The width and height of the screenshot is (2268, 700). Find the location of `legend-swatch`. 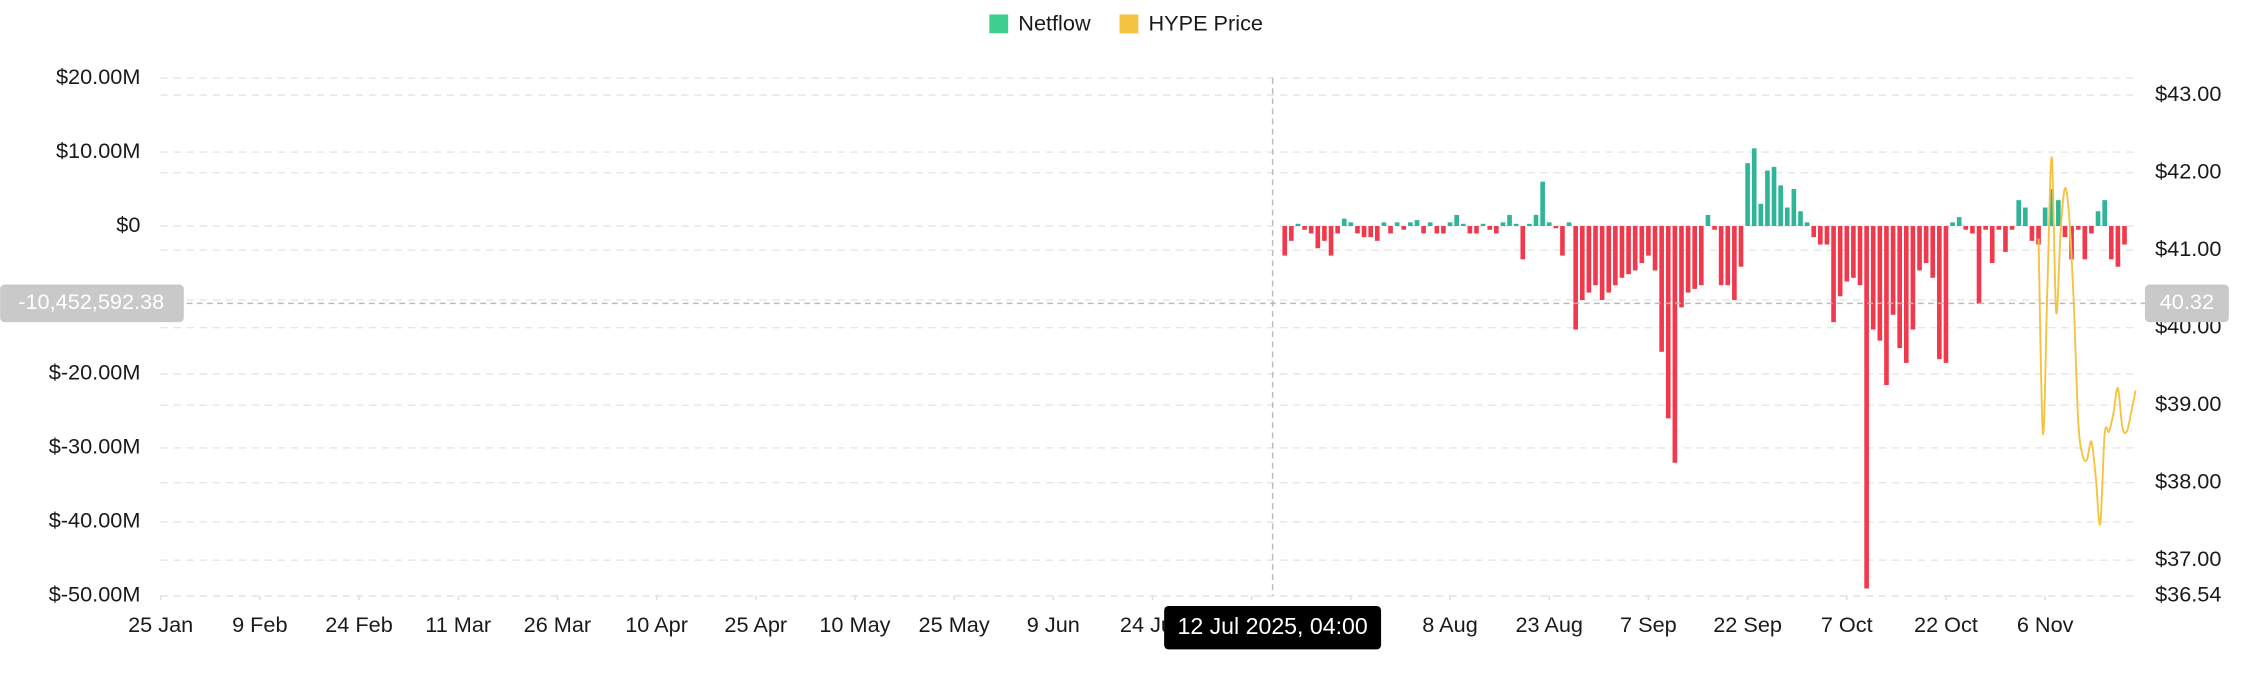

legend-swatch is located at coordinates (999, 24).